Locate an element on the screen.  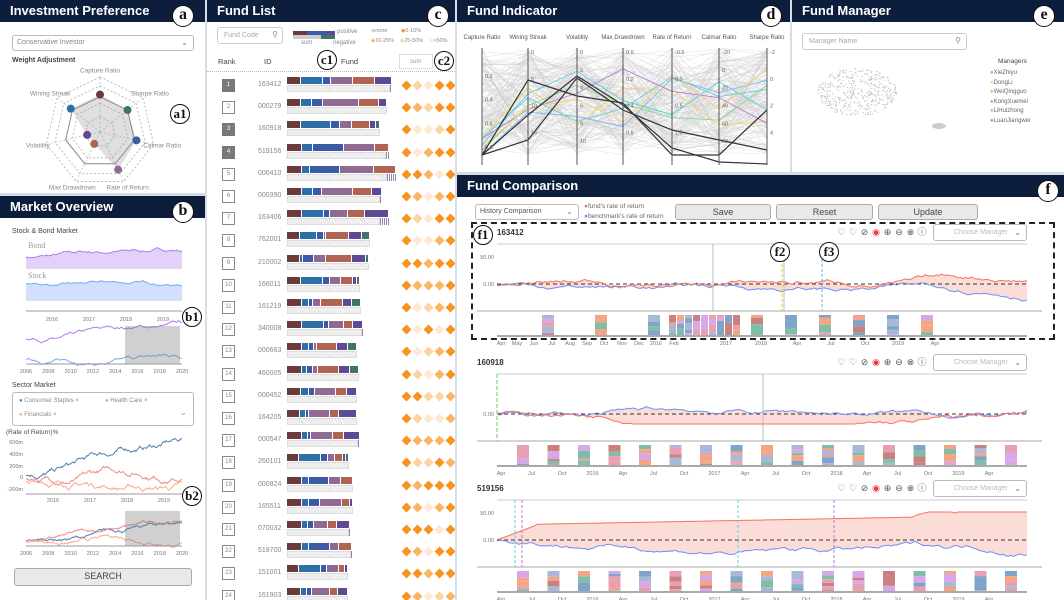
fund-row: 14 460005 is located at coordinates (331, 375).